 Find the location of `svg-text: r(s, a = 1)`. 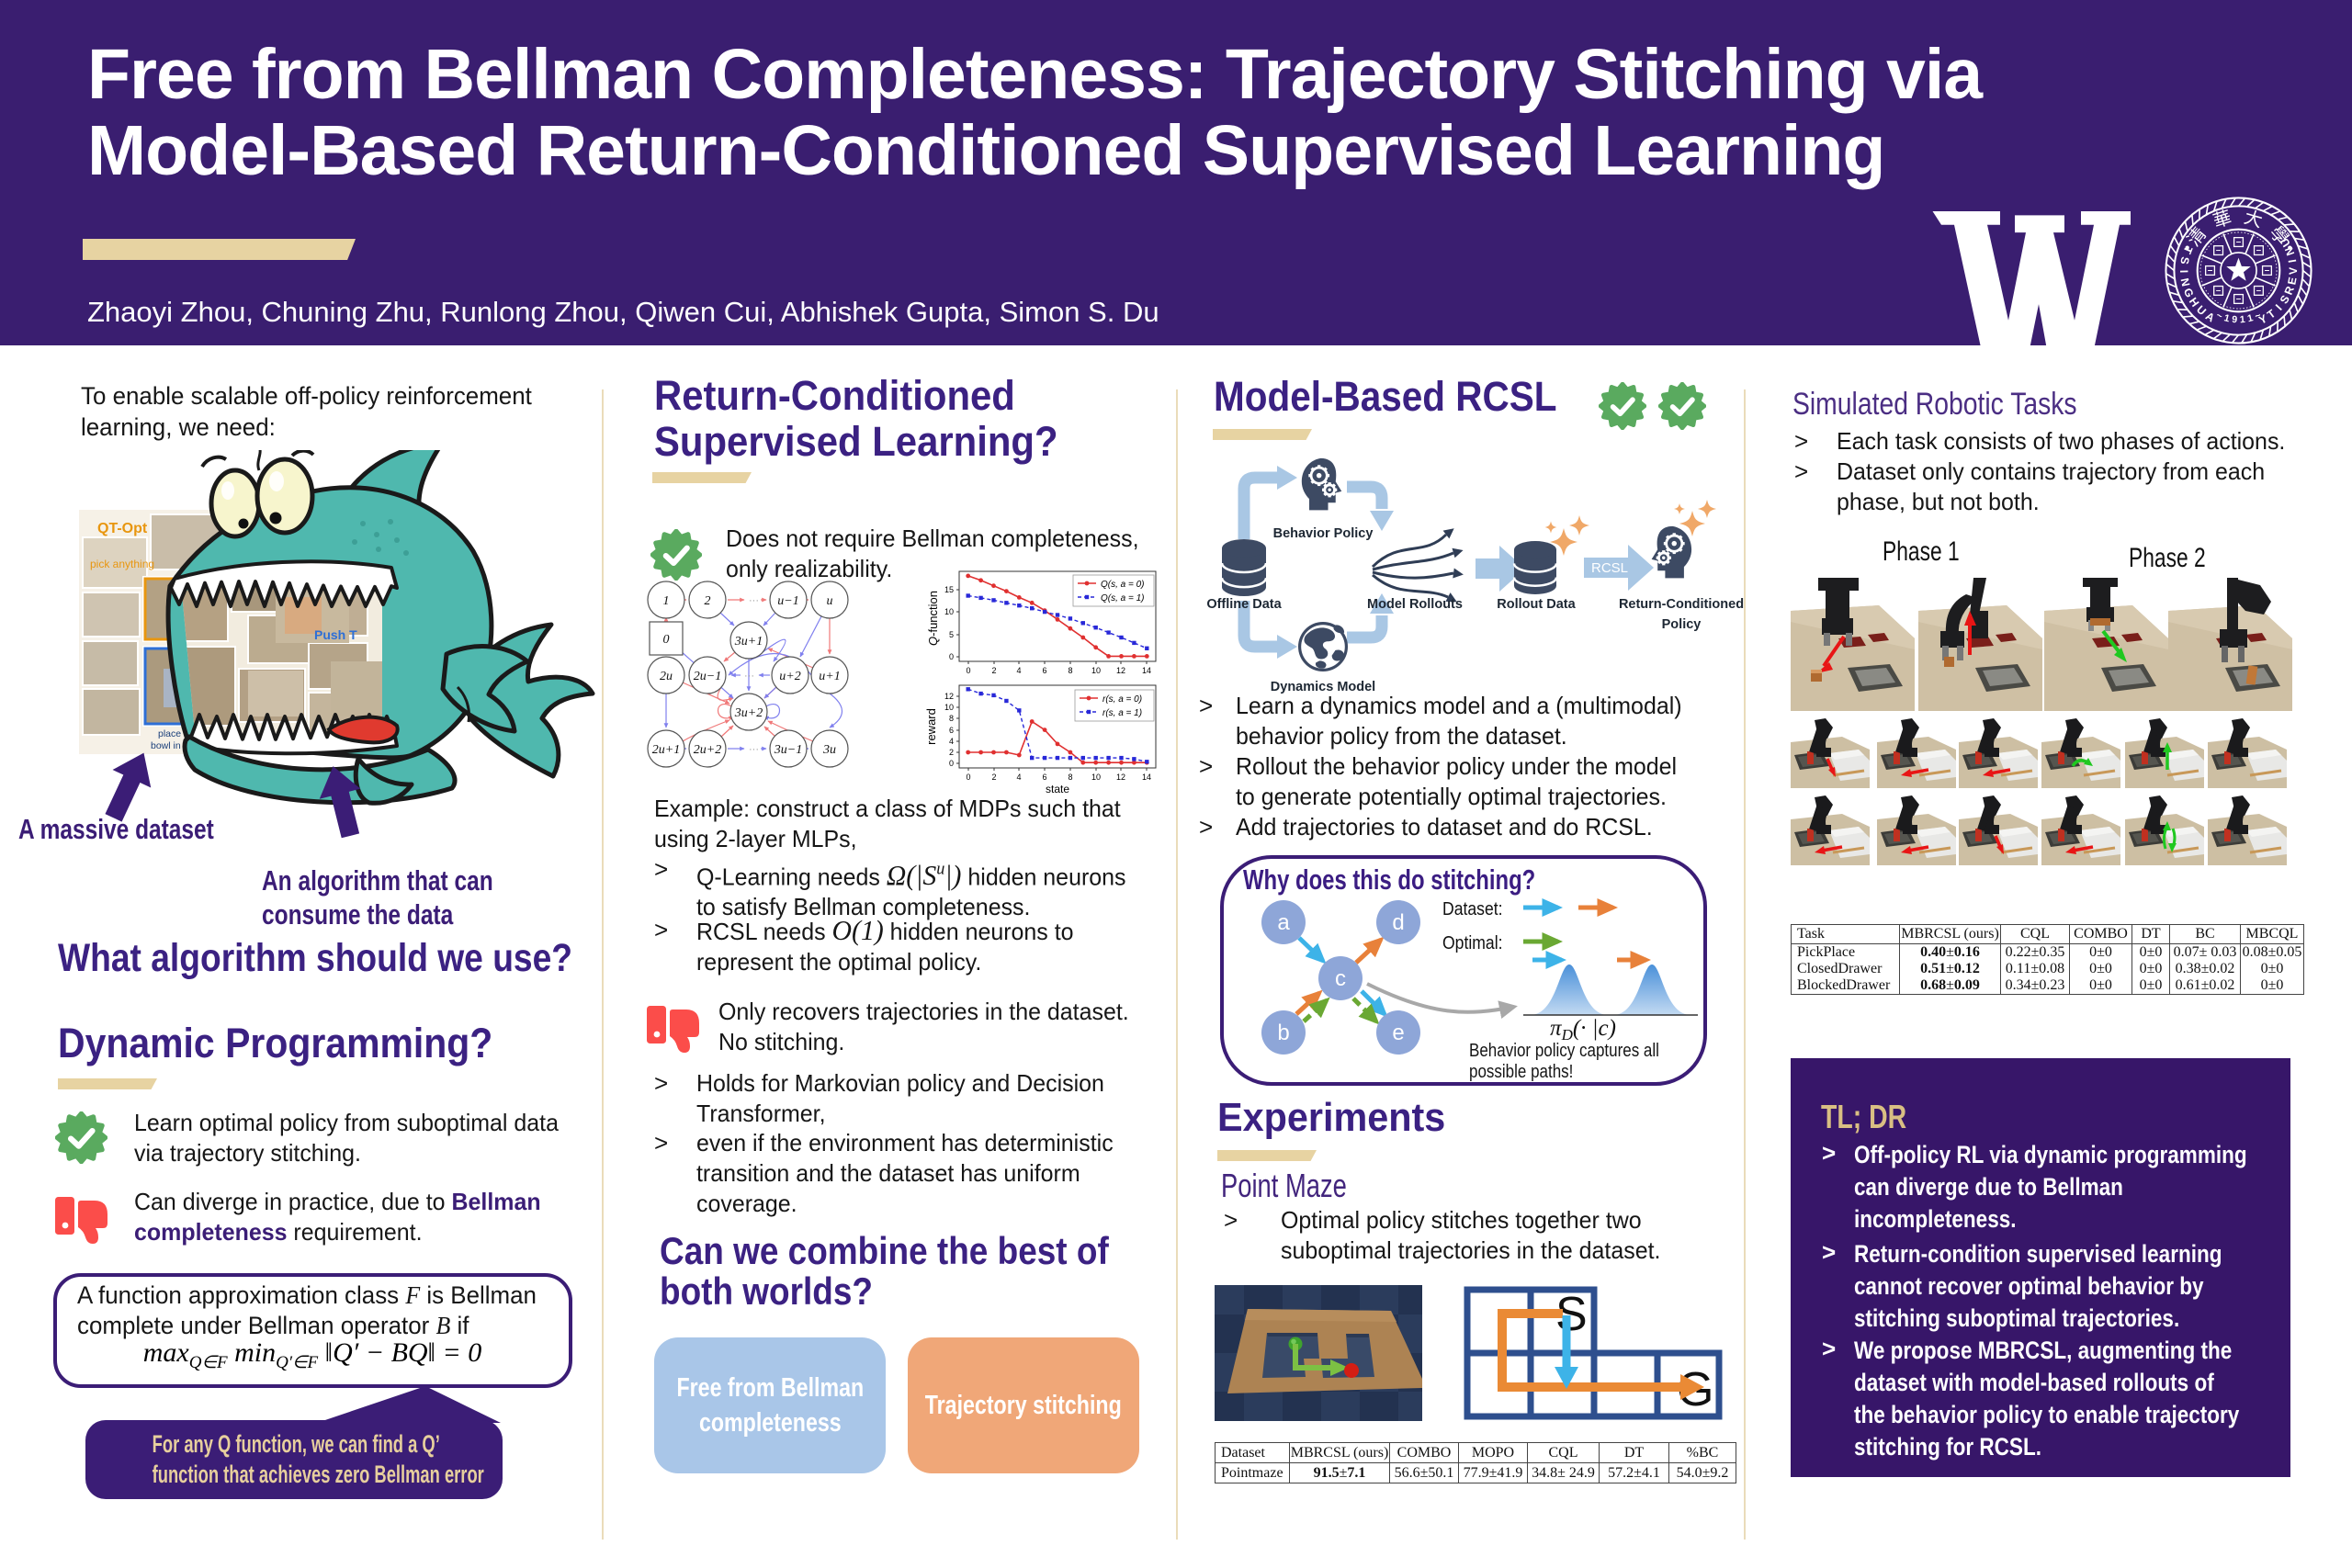

svg-text: r(s, a = 1) is located at coordinates (1122, 713).